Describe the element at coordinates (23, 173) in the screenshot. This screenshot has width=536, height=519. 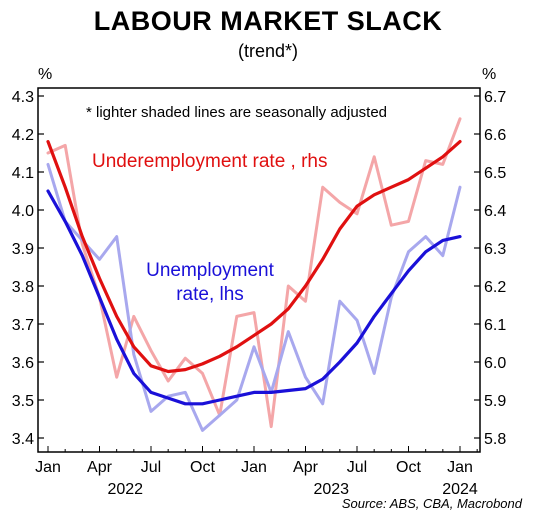
I see `left-tick-label: 4.1` at that location.